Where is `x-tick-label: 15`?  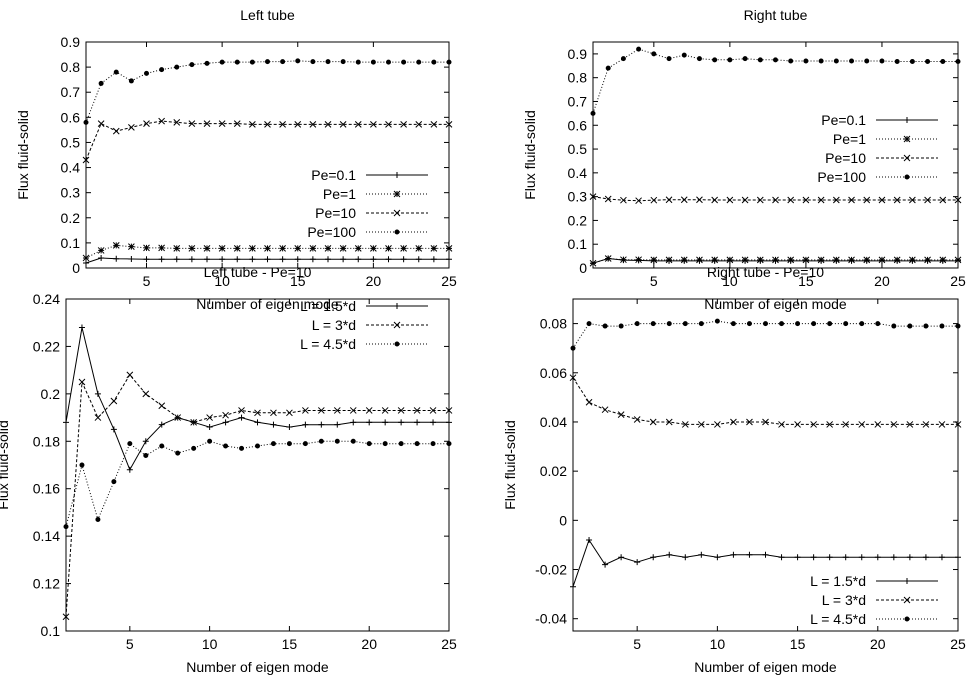
x-tick-label: 15 is located at coordinates (798, 644).